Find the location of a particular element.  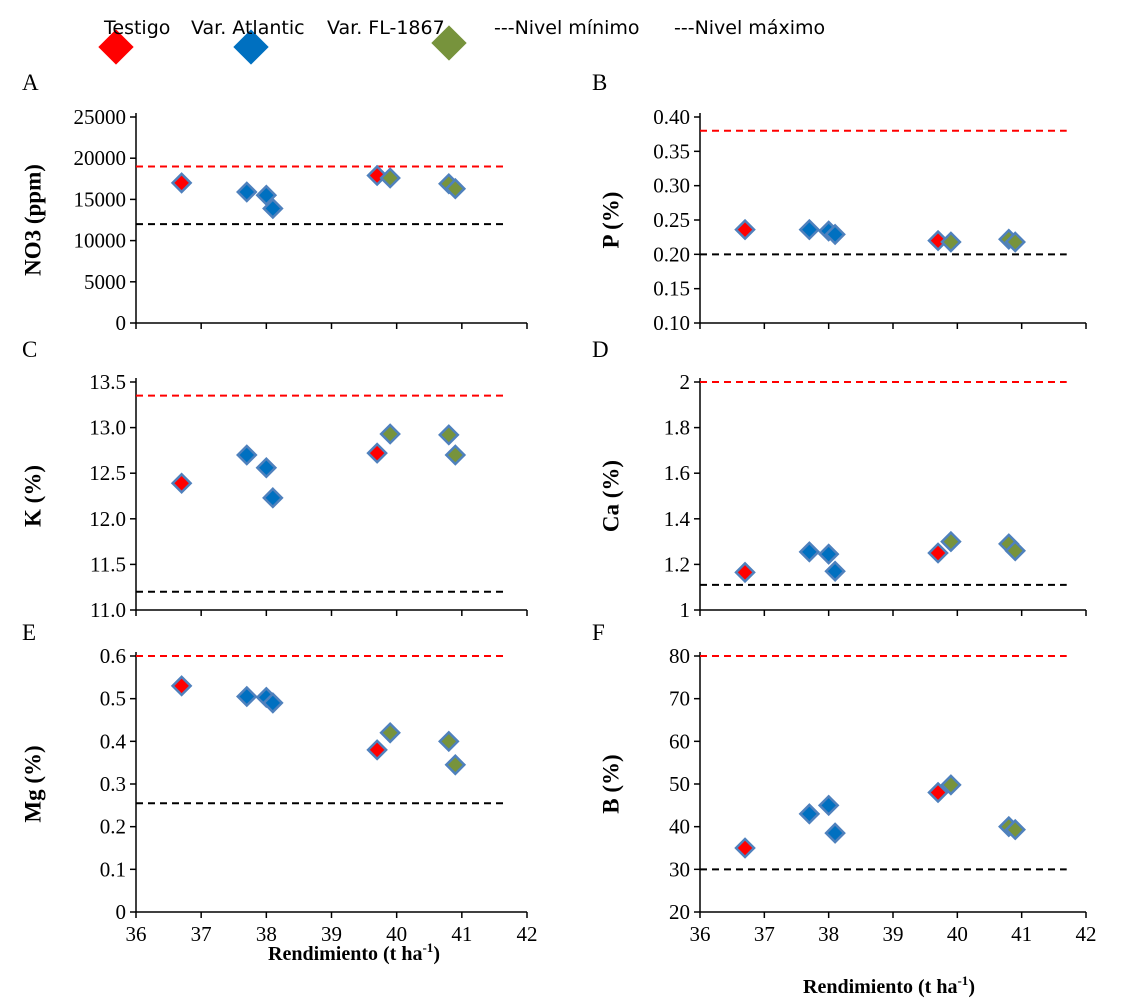

x-axis-label-left-sup: -1 is located at coordinates (427, 947).